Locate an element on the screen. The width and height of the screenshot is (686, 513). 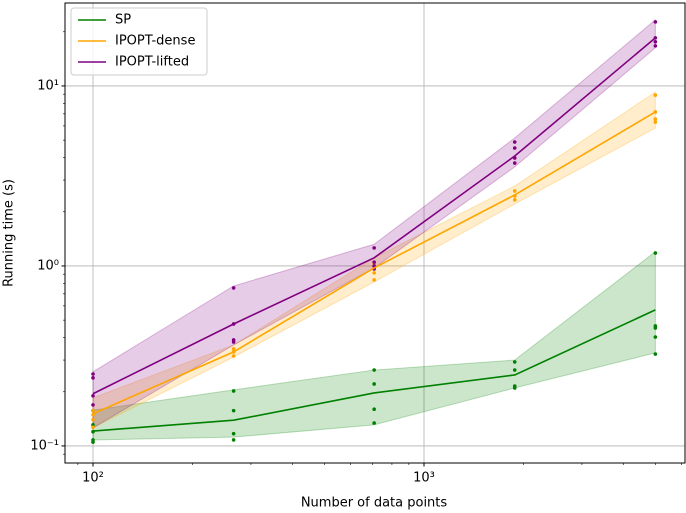
x-tick-label: 10³ is located at coordinates (424, 478).